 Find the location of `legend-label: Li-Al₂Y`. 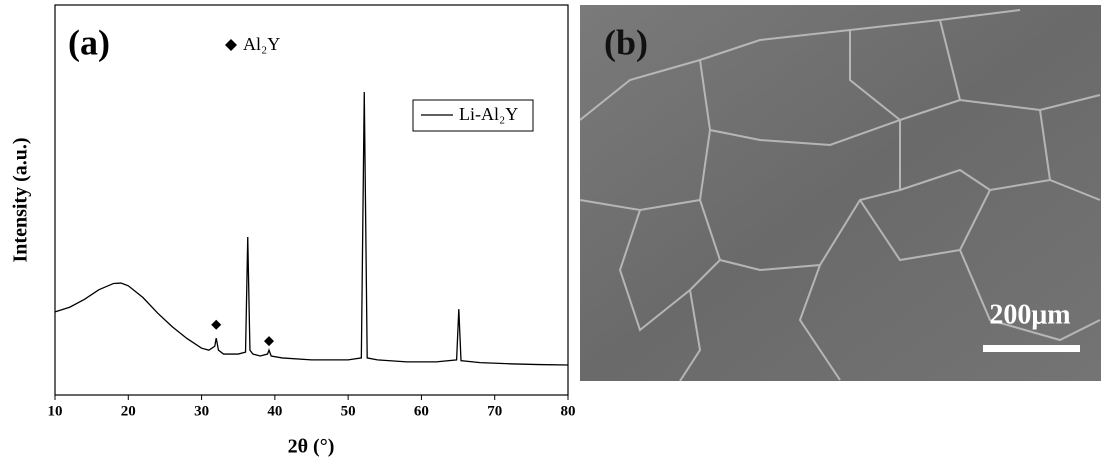

legend-label: Li-Al₂Y is located at coordinates (488, 114).